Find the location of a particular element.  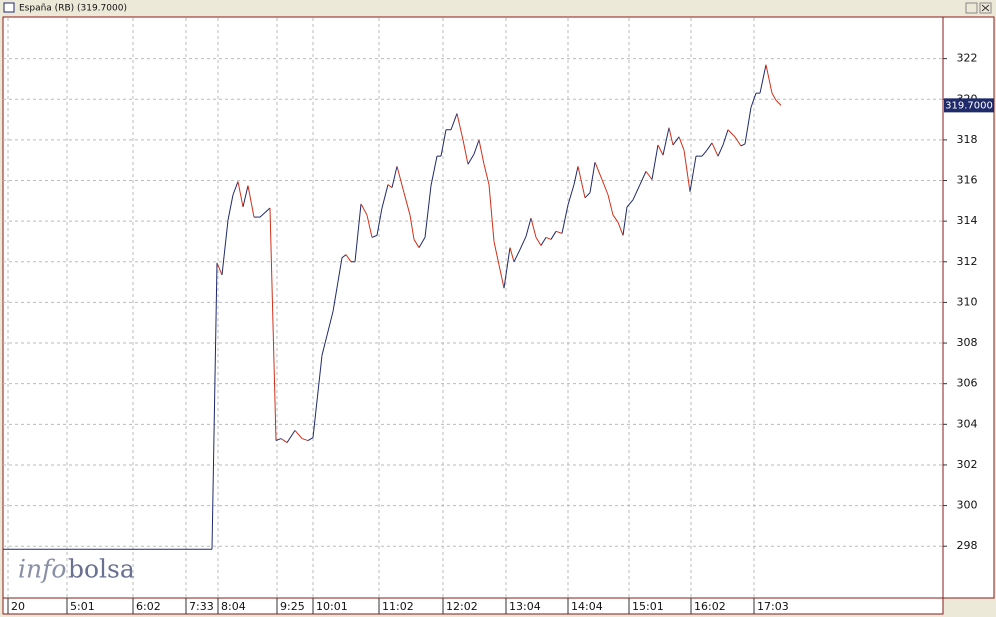

x-tick-label: 15:01 is located at coordinates (648, 606).